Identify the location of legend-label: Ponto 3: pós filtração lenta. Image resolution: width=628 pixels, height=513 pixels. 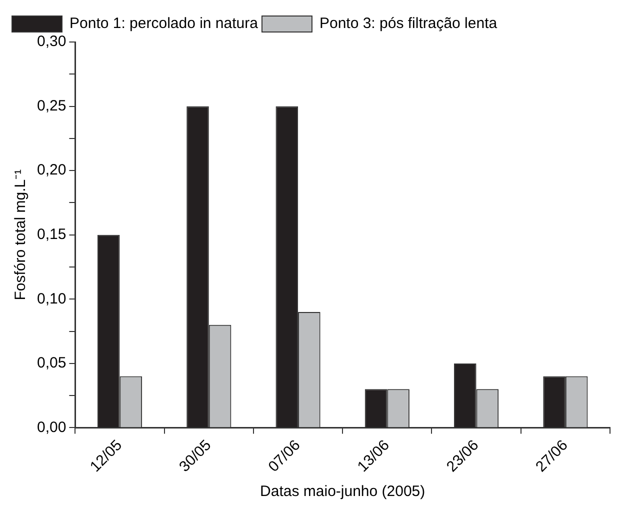
(408, 23).